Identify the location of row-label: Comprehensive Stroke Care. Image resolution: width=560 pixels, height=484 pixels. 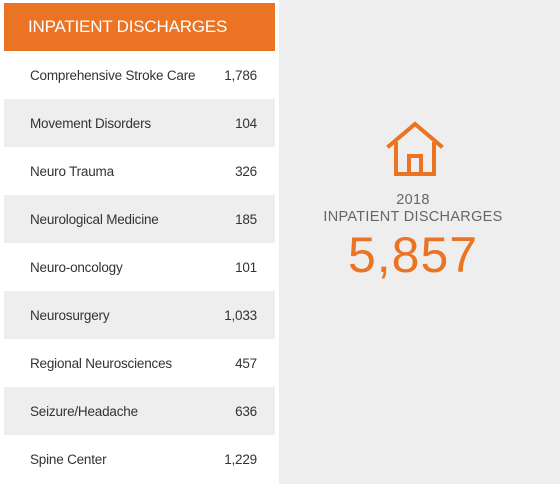
(113, 75).